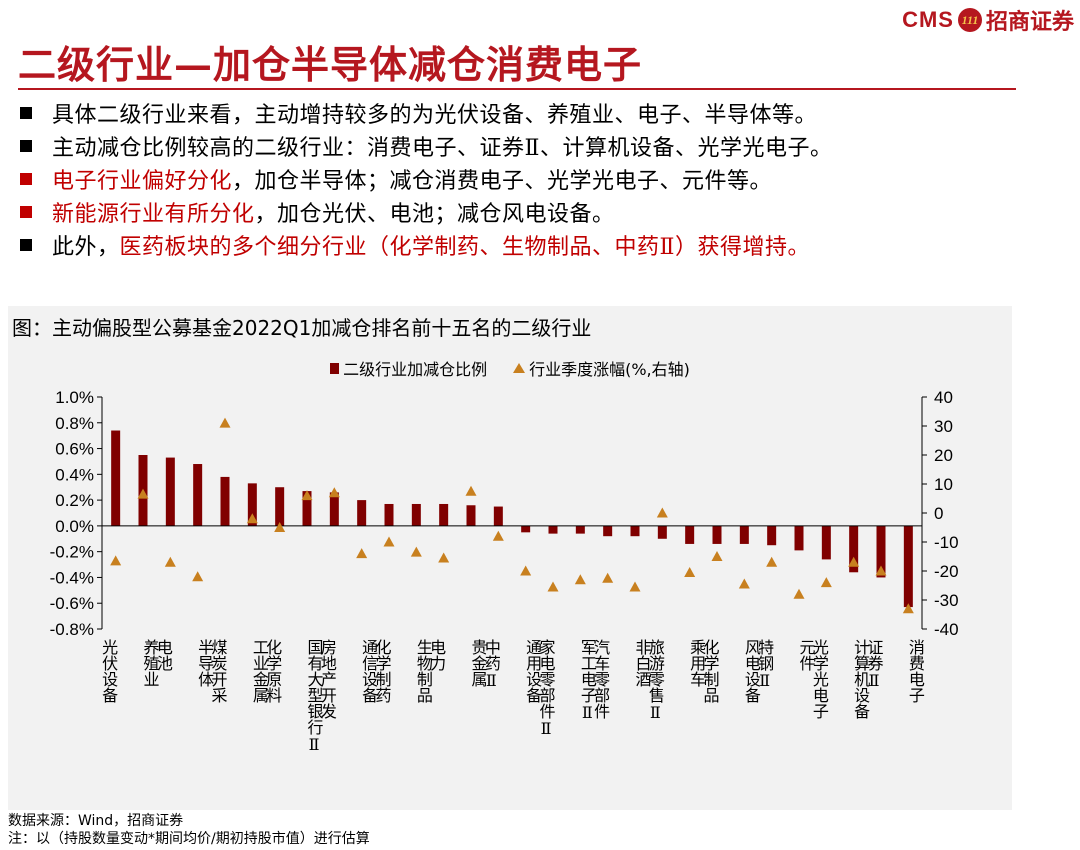 This screenshot has height=850, width=1080. I want to click on chart-title: 图：主动偏股型公募基金2022Q1加减仓排名前十五名的二级行业, so click(302, 328).